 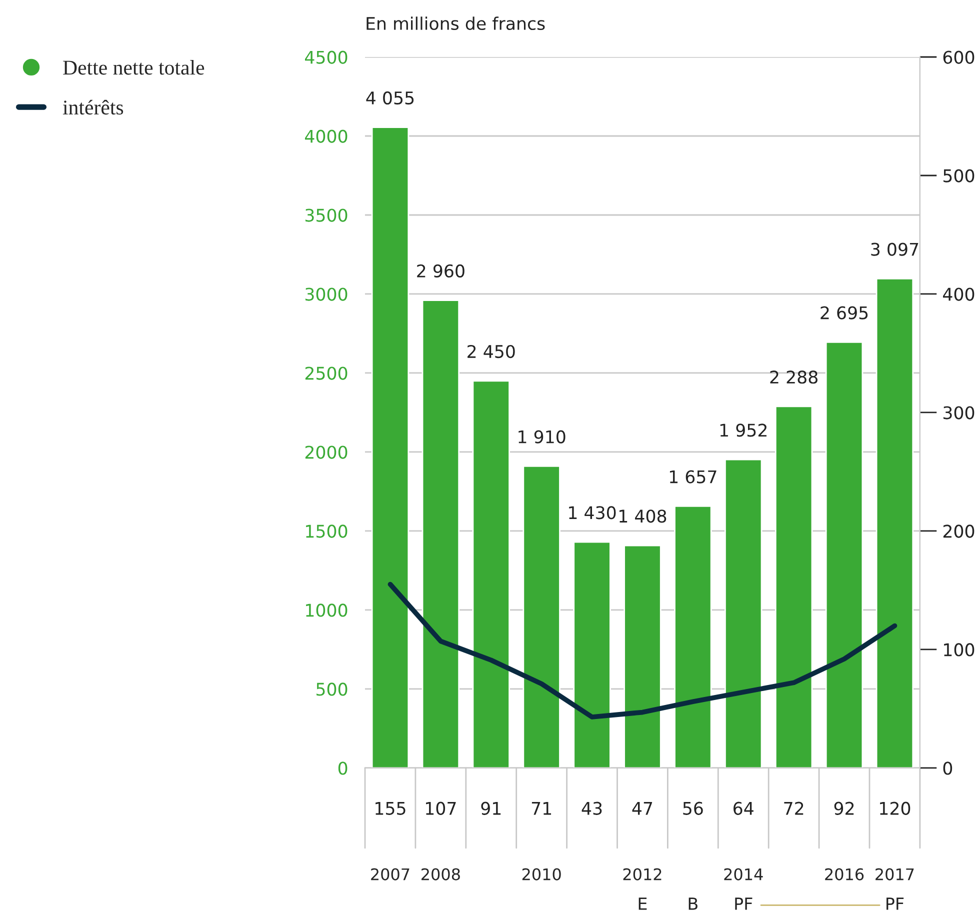 I want to click on y2-tick-label: 200, so click(x=958, y=531).